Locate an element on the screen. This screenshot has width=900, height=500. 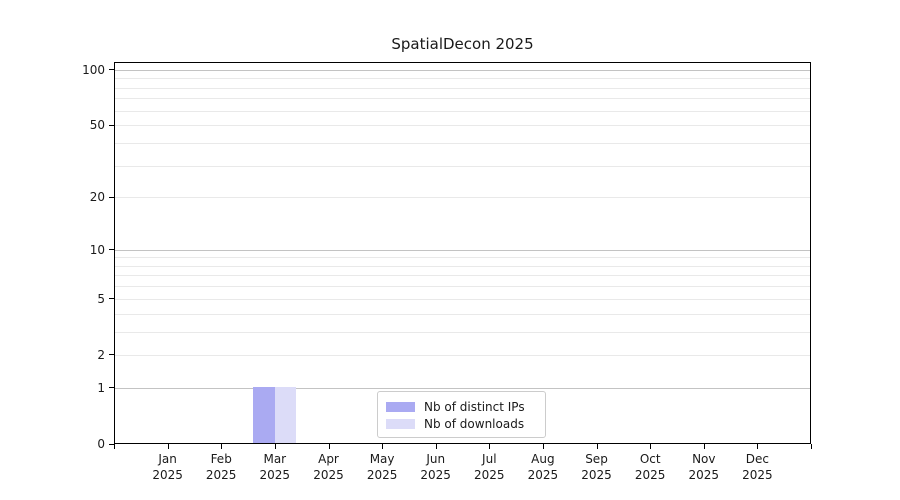
x-tick-label-line: Aug is located at coordinates (543, 459).